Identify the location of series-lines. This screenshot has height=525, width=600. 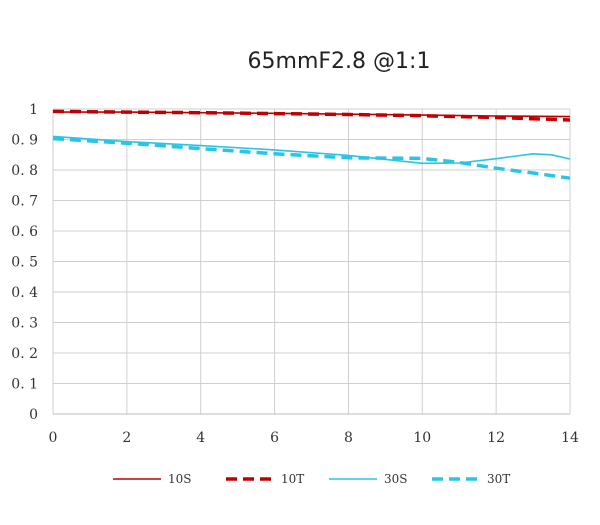
(311, 144).